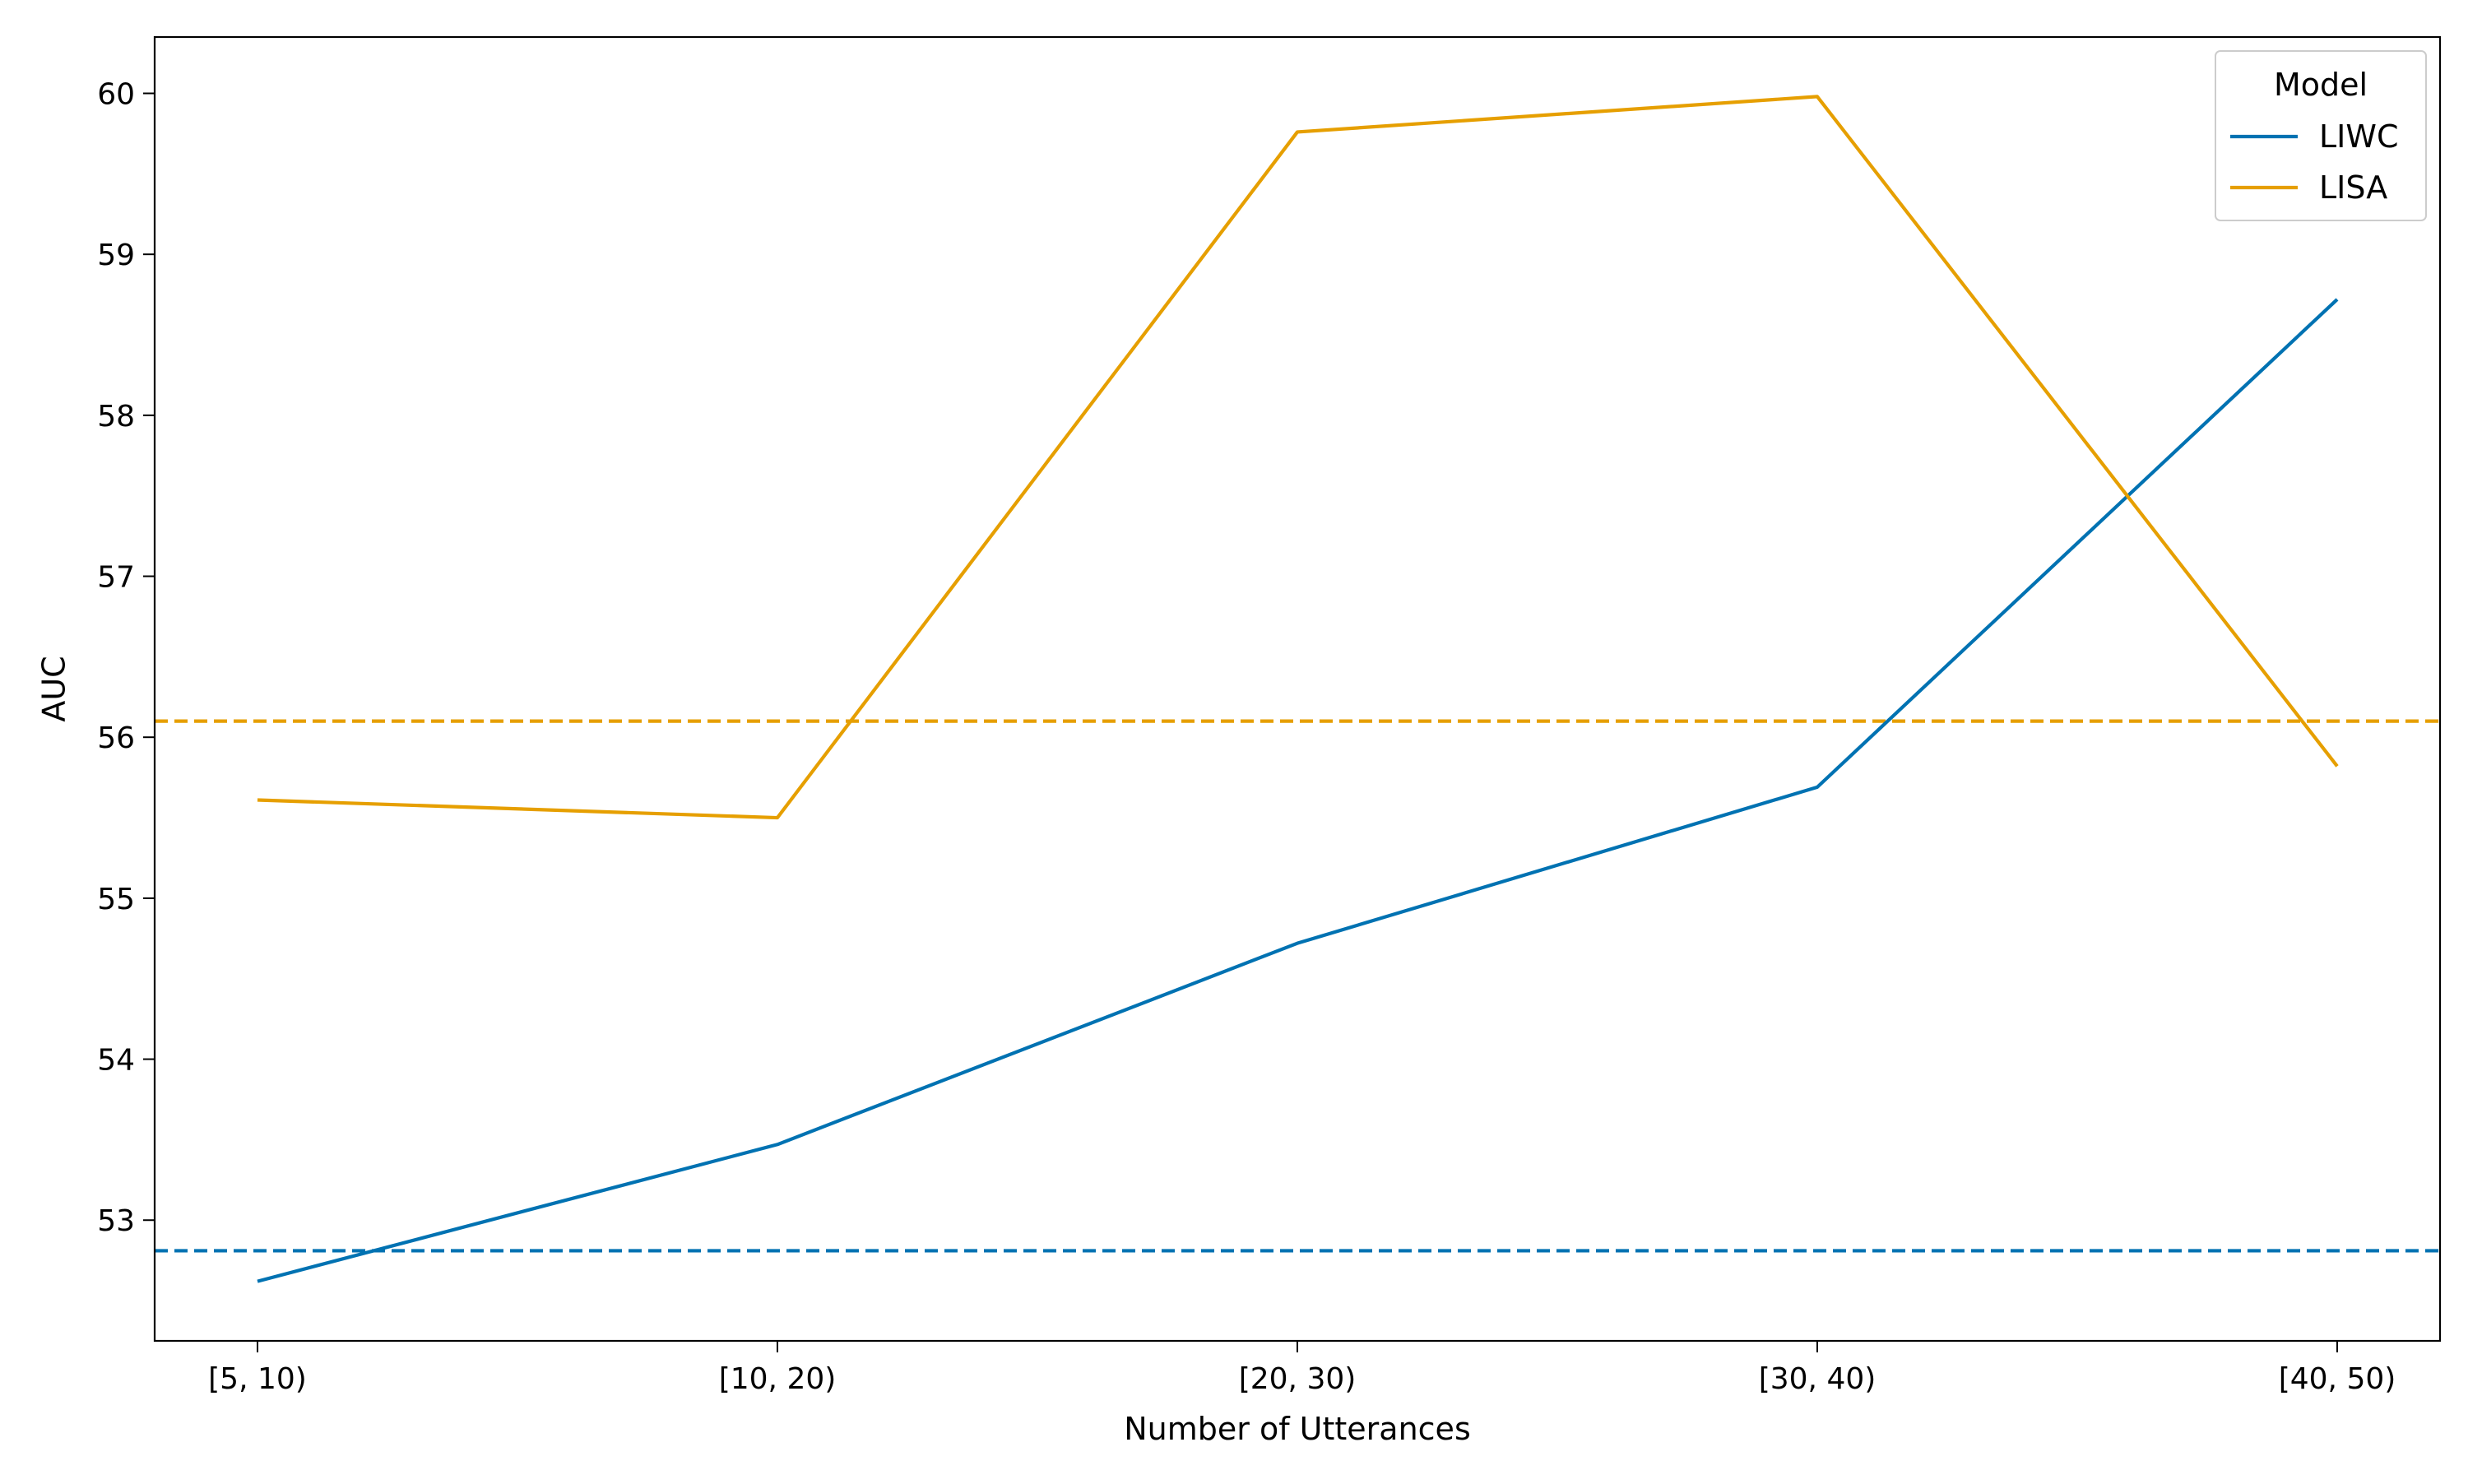 The width and height of the screenshot is (2468, 1484). Describe the element at coordinates (116, 1061) in the screenshot. I see `y-tick-label: 54` at that location.